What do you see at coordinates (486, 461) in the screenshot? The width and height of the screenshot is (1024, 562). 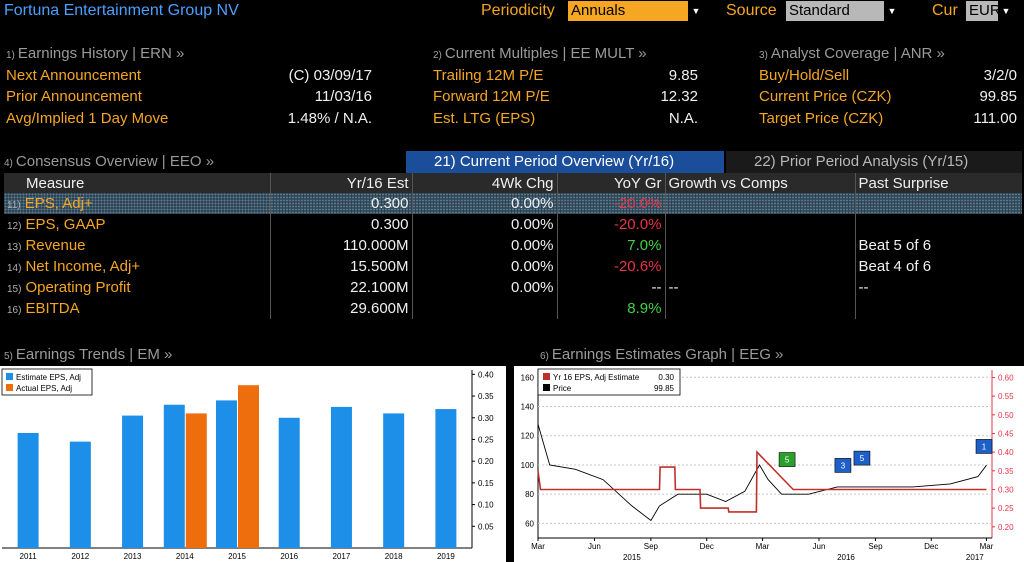 I see `y-tick-label: 0.20` at bounding box center [486, 461].